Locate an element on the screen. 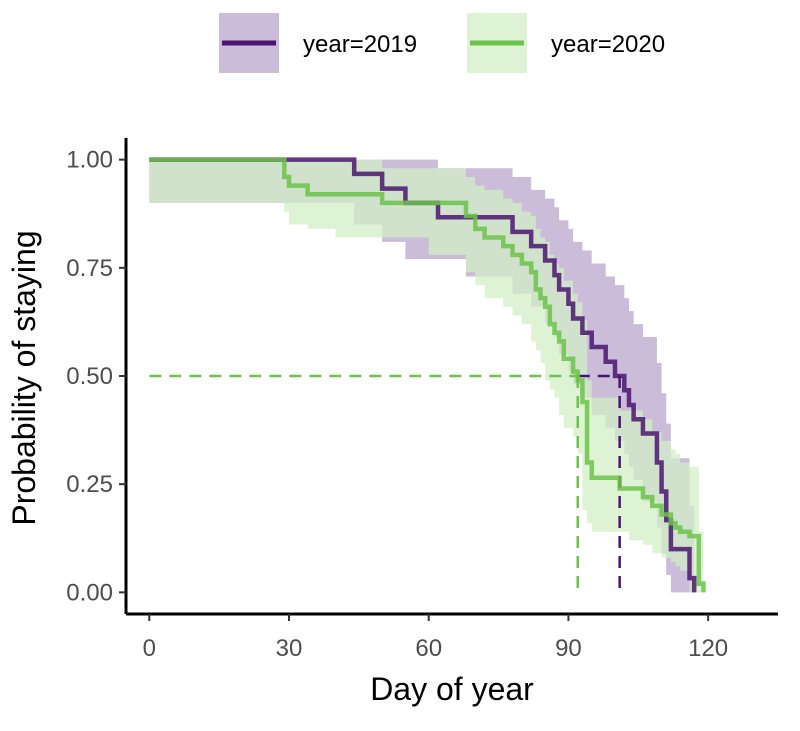 This screenshot has width=800, height=731. x-tick-label: 0 is located at coordinates (149, 648).